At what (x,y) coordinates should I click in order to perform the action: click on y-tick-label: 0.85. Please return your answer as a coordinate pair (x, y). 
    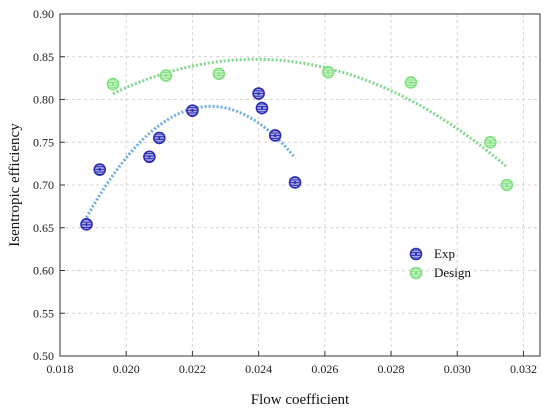
    Looking at the image, I should click on (43, 57).